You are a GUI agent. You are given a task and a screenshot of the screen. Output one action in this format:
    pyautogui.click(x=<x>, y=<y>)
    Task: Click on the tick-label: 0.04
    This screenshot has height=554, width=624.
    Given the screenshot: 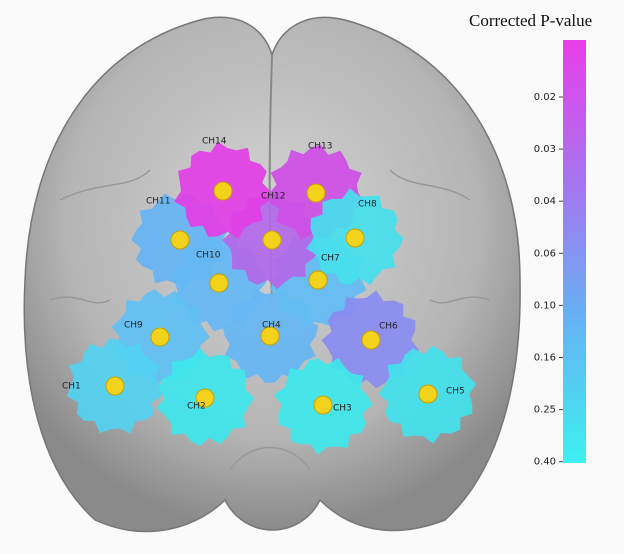 What is the action you would take?
    pyautogui.click(x=545, y=201)
    